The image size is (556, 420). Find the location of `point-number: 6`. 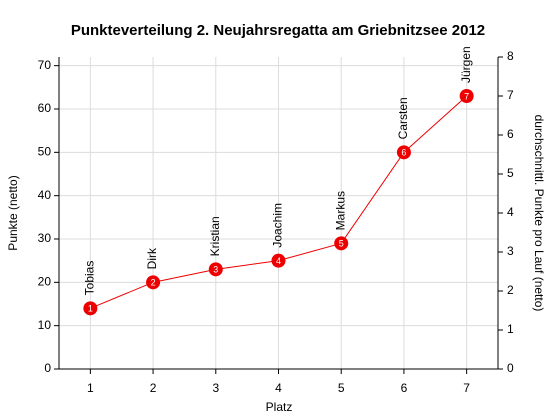

point-number: 6 is located at coordinates (403, 153).